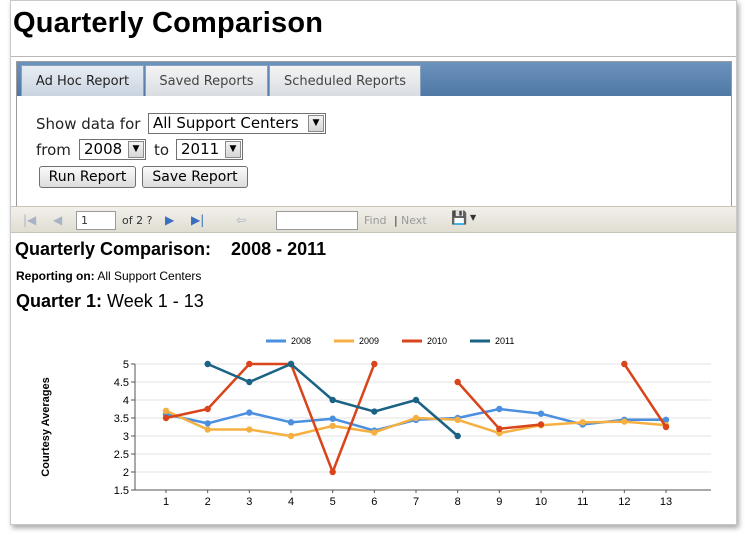 The height and width of the screenshot is (536, 745). I want to click on x-tick-label: 1, so click(166, 502).